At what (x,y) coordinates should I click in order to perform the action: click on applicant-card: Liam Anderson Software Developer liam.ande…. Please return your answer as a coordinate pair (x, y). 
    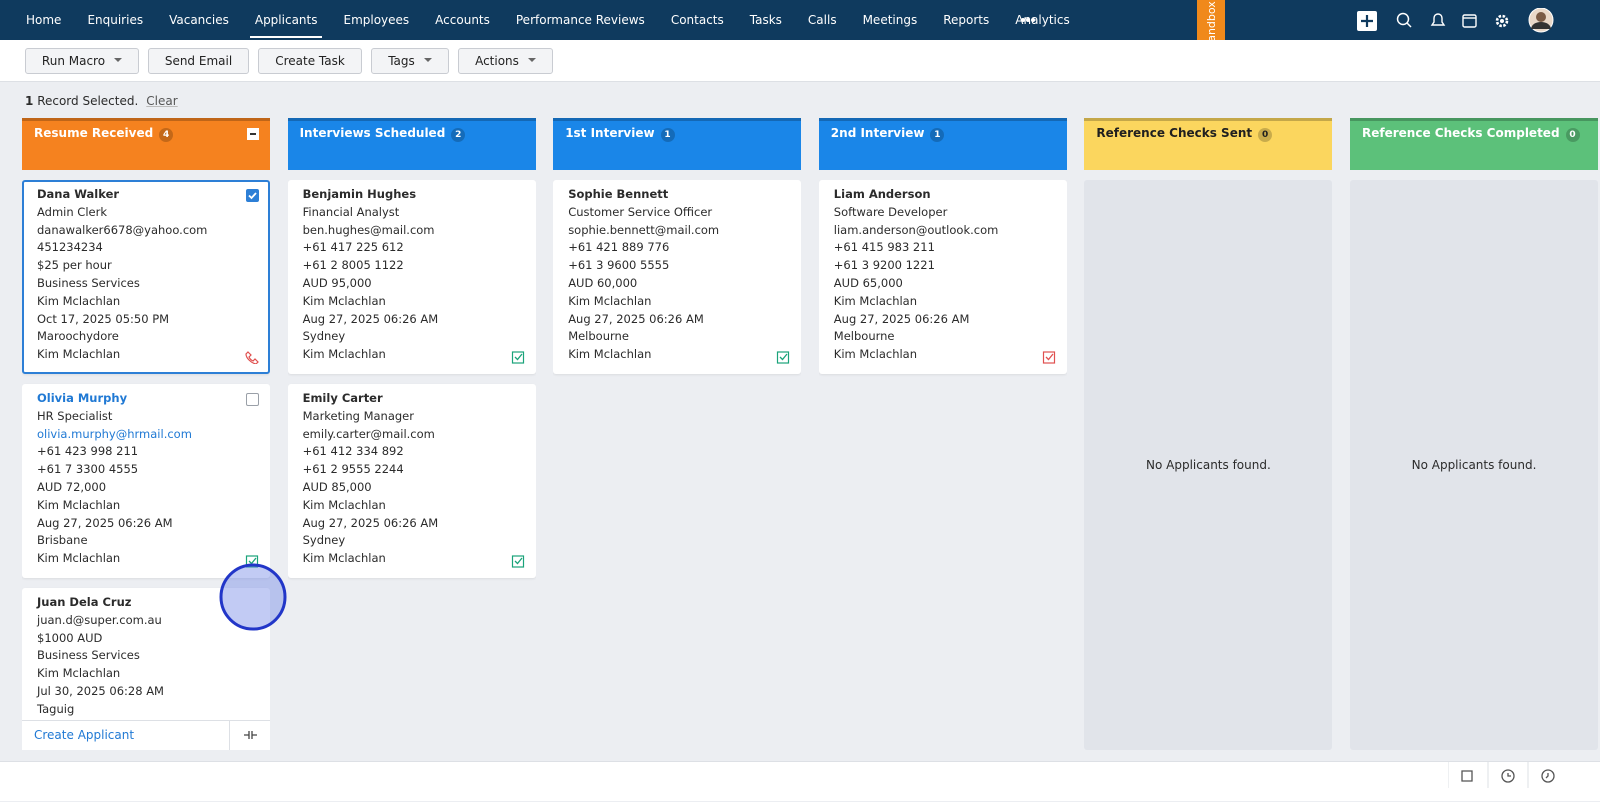
    Looking at the image, I should click on (942, 277).